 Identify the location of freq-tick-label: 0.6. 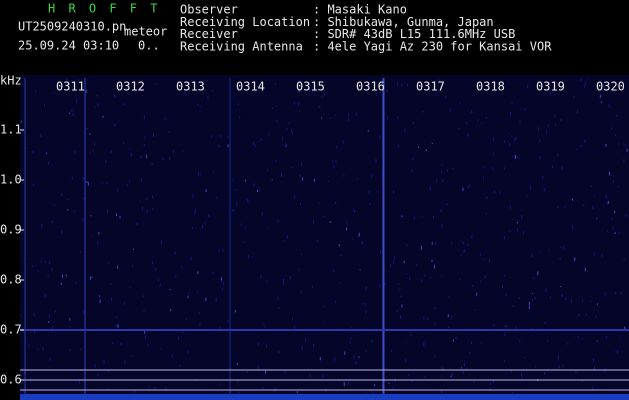
(11, 380).